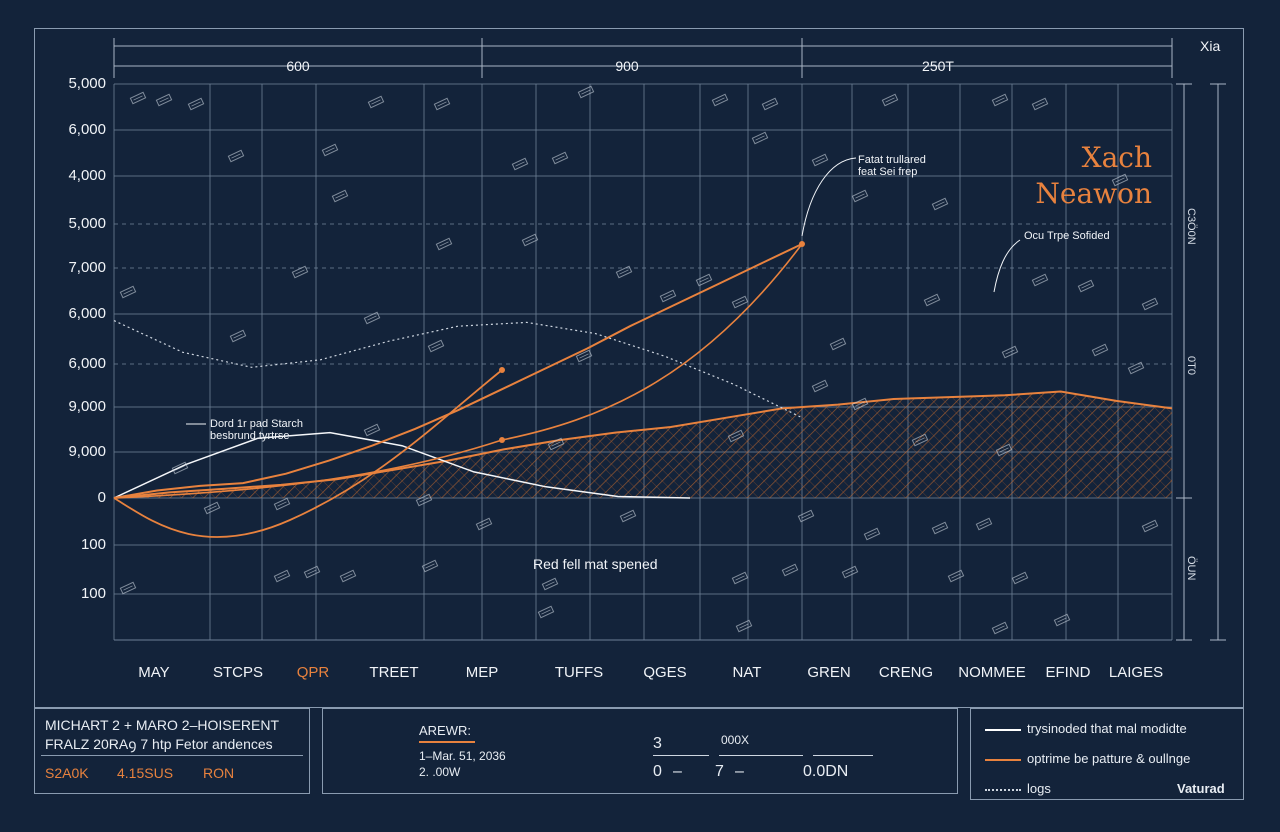  Describe the element at coordinates (219, 773) in the screenshot. I see `stat-value: RON` at that location.